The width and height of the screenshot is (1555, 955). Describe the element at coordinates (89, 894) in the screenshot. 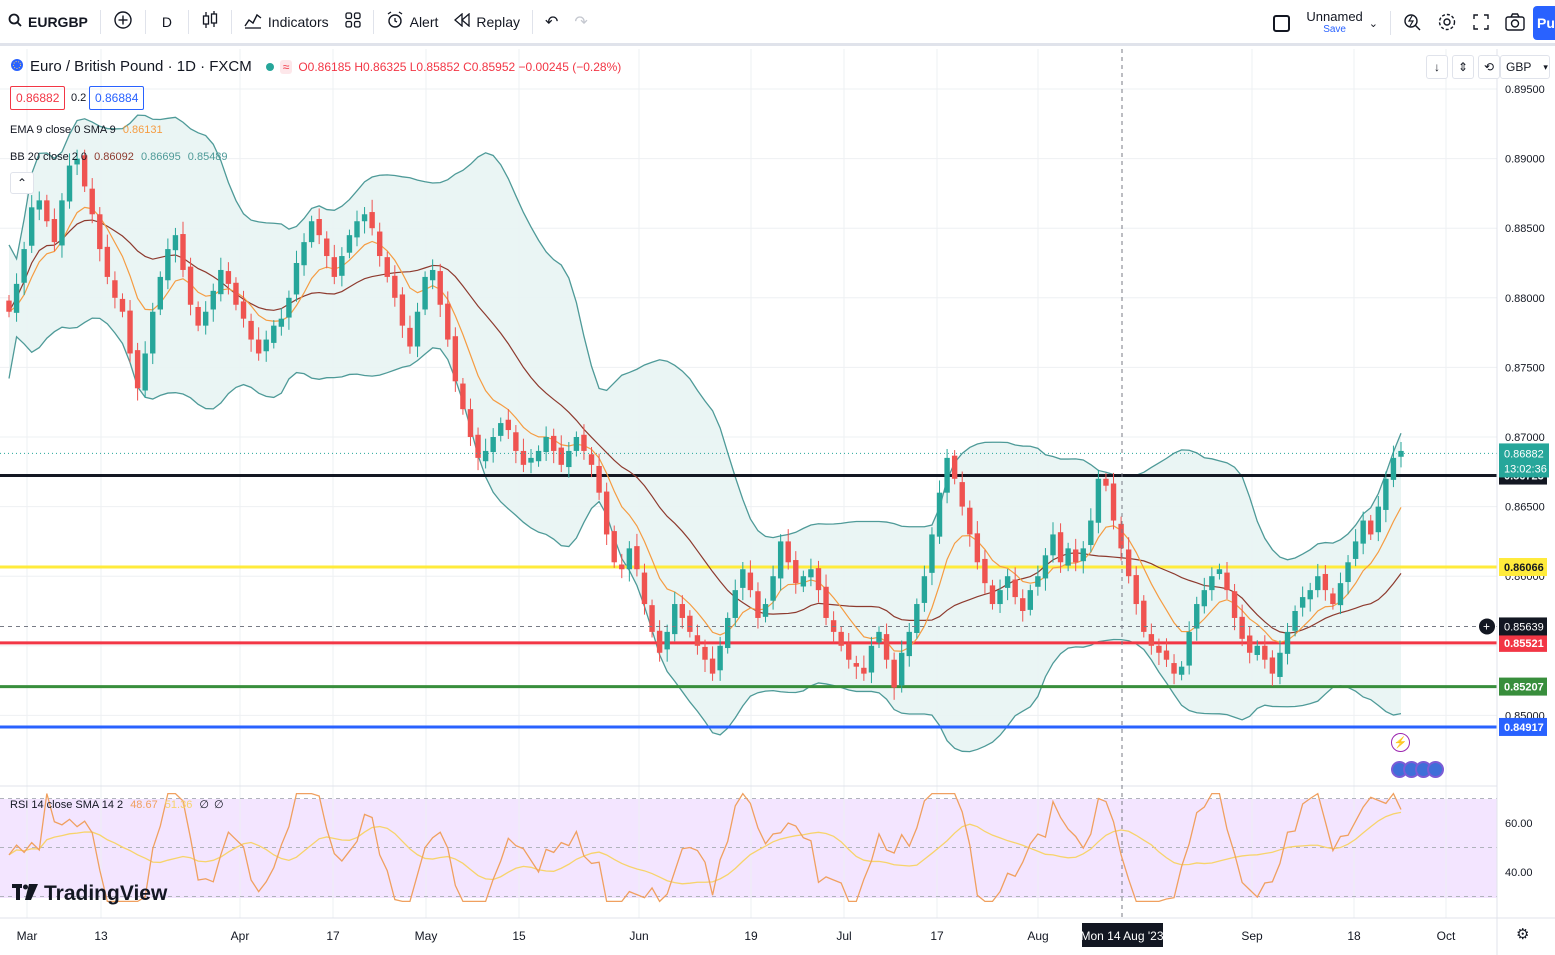

I see `tradingview-logo: TradingView` at that location.